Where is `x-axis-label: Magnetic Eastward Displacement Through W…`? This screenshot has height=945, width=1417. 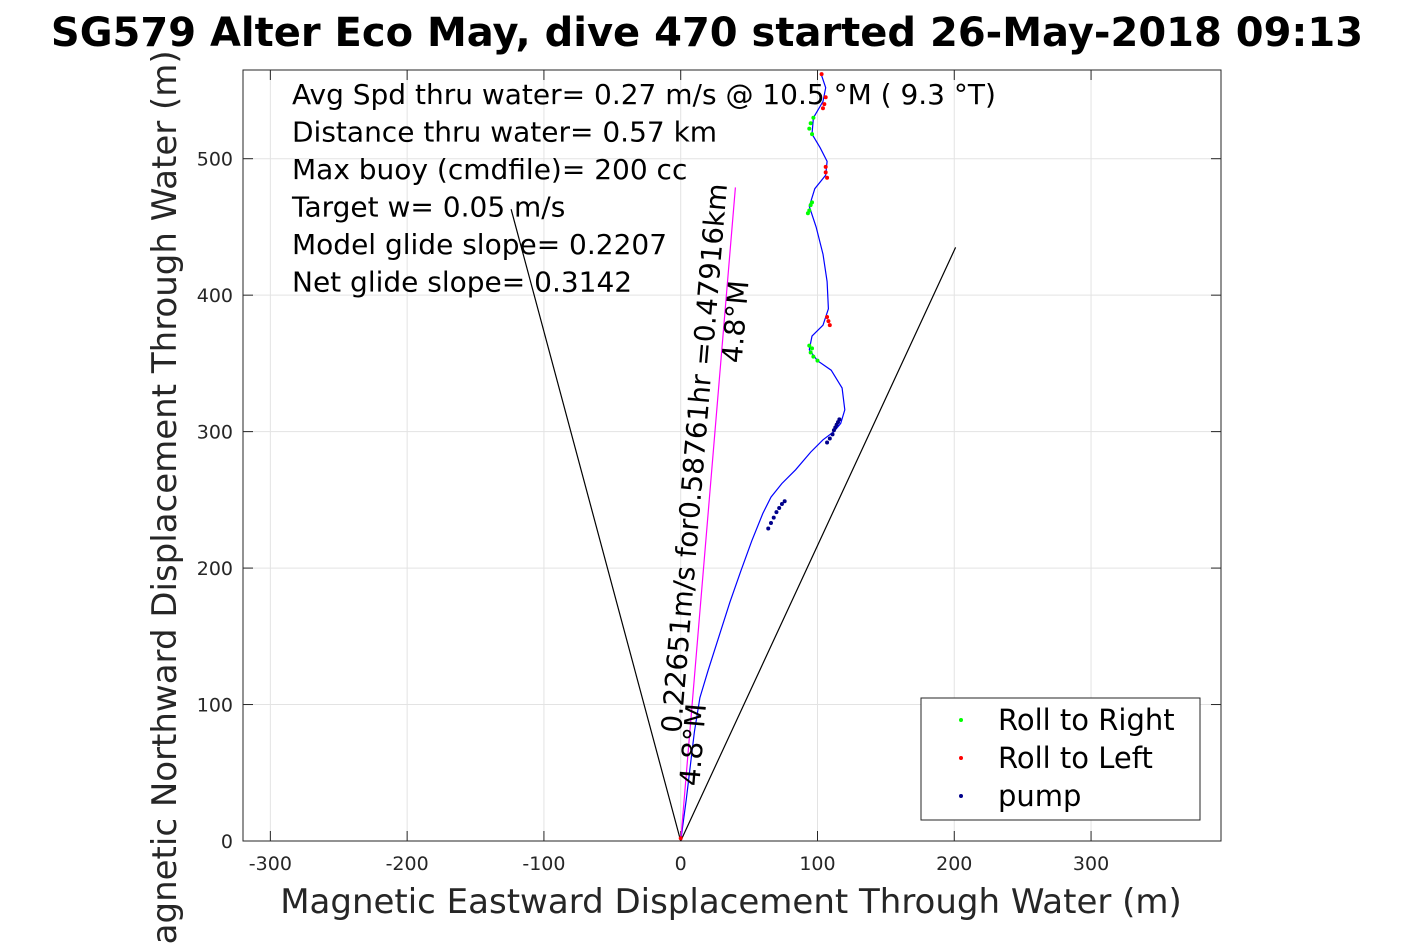 x-axis-label: Magnetic Eastward Displacement Through W… is located at coordinates (731, 902).